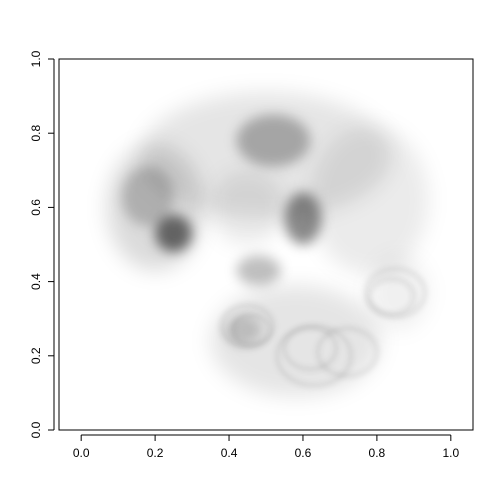 This screenshot has width=504, height=504. What do you see at coordinates (450, 453) in the screenshot?
I see `x-tick-label-5: 1.0` at bounding box center [450, 453].